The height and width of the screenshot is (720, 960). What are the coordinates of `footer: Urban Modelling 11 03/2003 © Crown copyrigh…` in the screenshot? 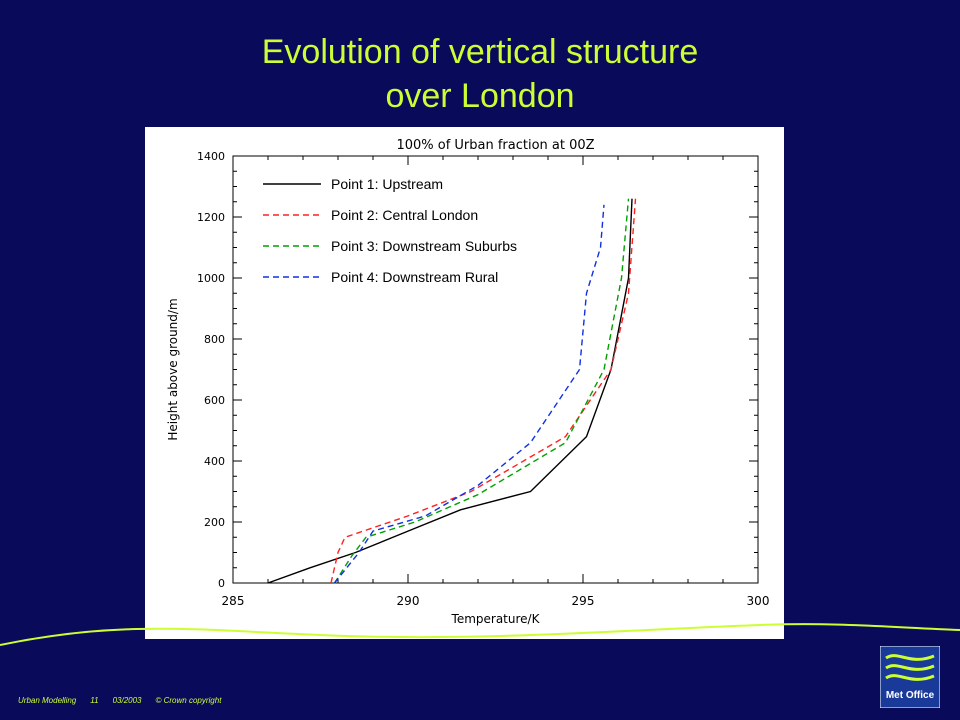 It's located at (126, 700).